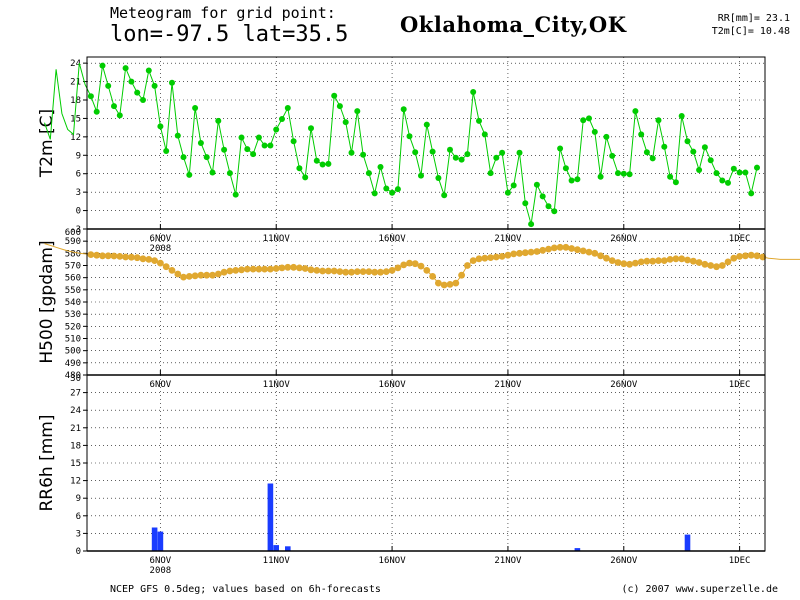 Image resolution: width=800 pixels, height=600 pixels. What do you see at coordinates (75, 394) in the screenshot?
I see `rr-ytick-label: 27` at bounding box center [75, 394].